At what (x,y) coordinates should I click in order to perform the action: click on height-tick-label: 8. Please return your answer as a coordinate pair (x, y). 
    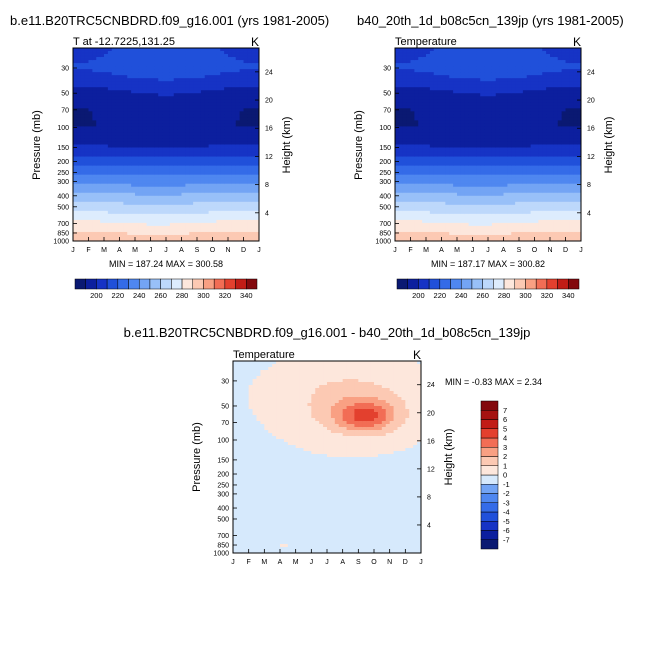
    Looking at the image, I should click on (267, 185).